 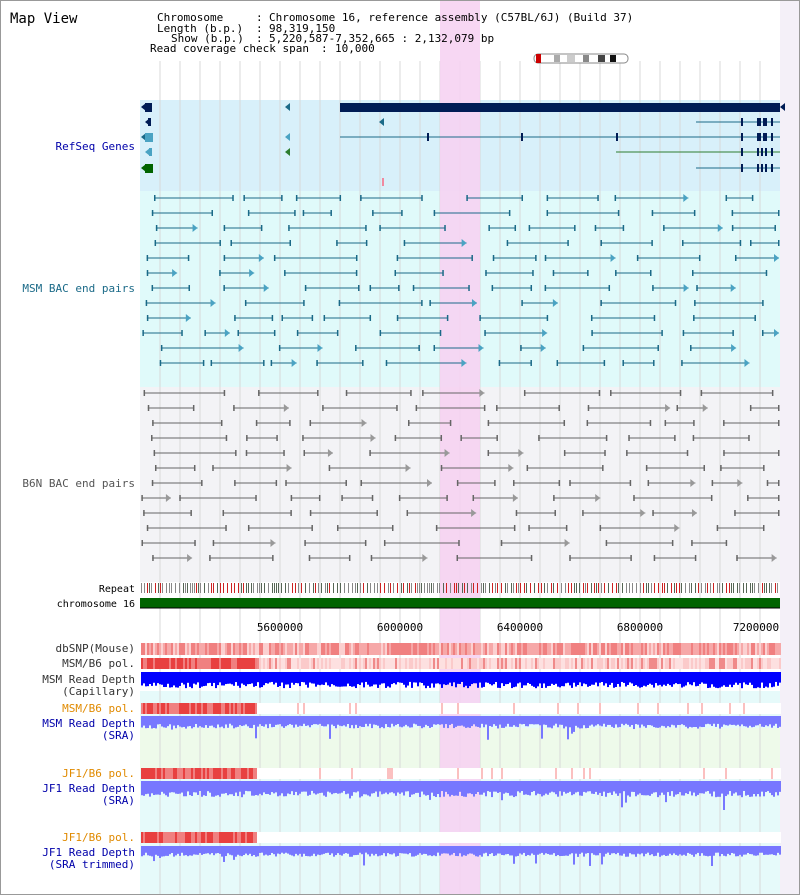 What do you see at coordinates (259, 38) in the screenshot?
I see `show-colon: :` at bounding box center [259, 38].